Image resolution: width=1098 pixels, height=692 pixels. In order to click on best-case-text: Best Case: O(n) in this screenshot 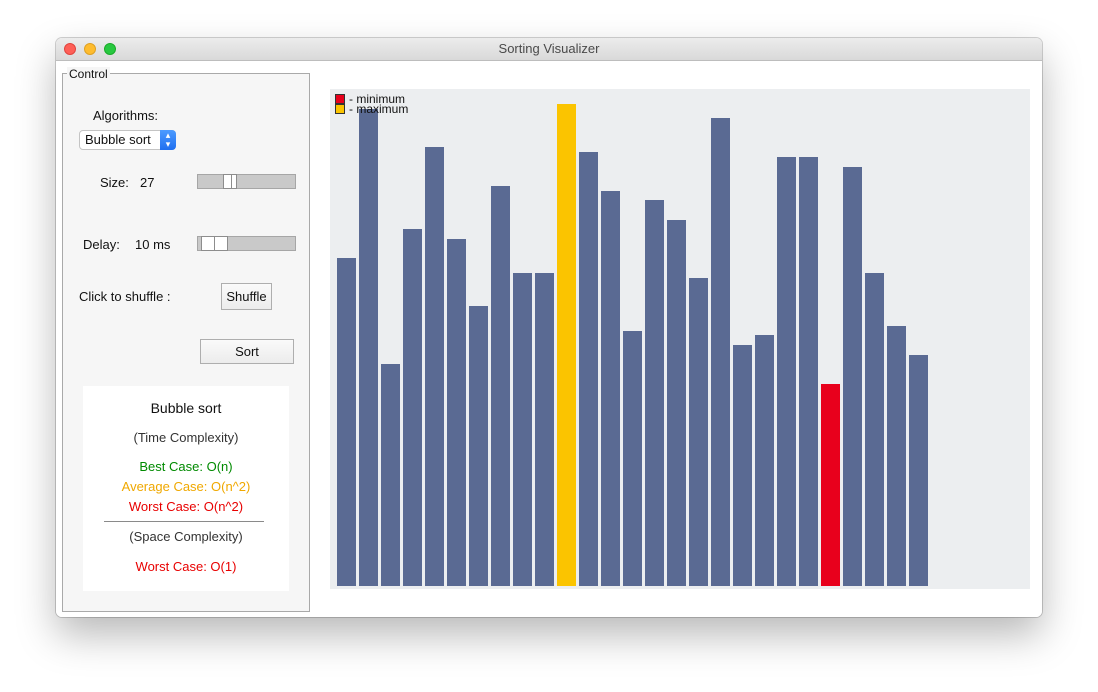, I will do `click(186, 466)`.